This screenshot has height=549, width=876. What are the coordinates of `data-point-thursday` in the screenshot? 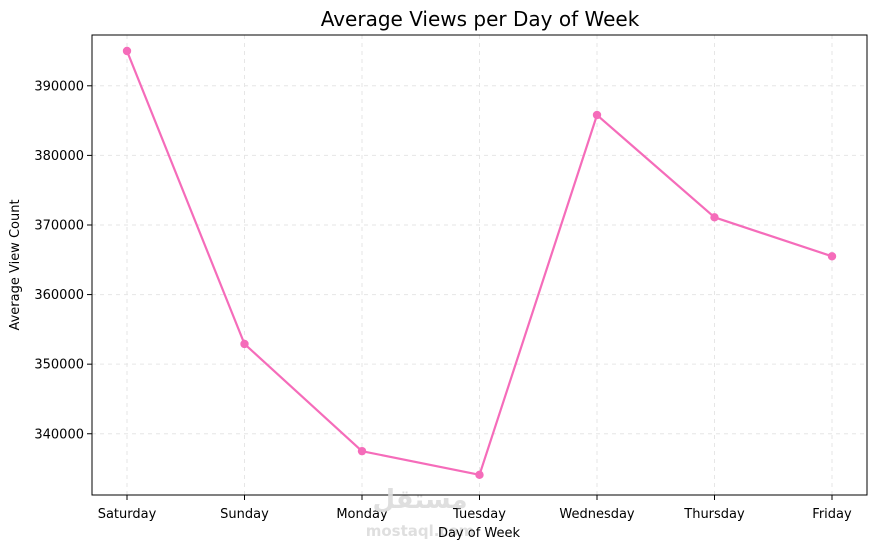 It's located at (714, 217).